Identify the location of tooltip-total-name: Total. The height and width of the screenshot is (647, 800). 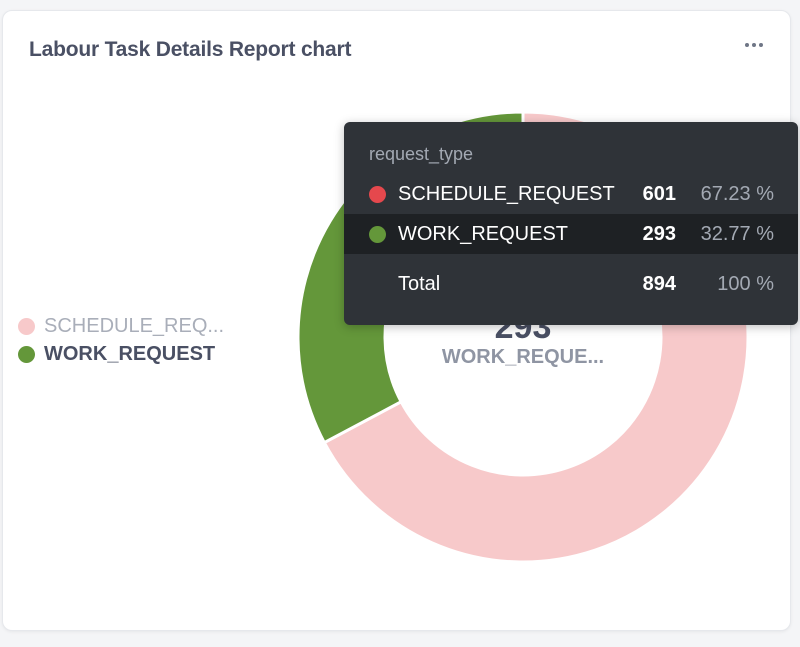
(419, 283).